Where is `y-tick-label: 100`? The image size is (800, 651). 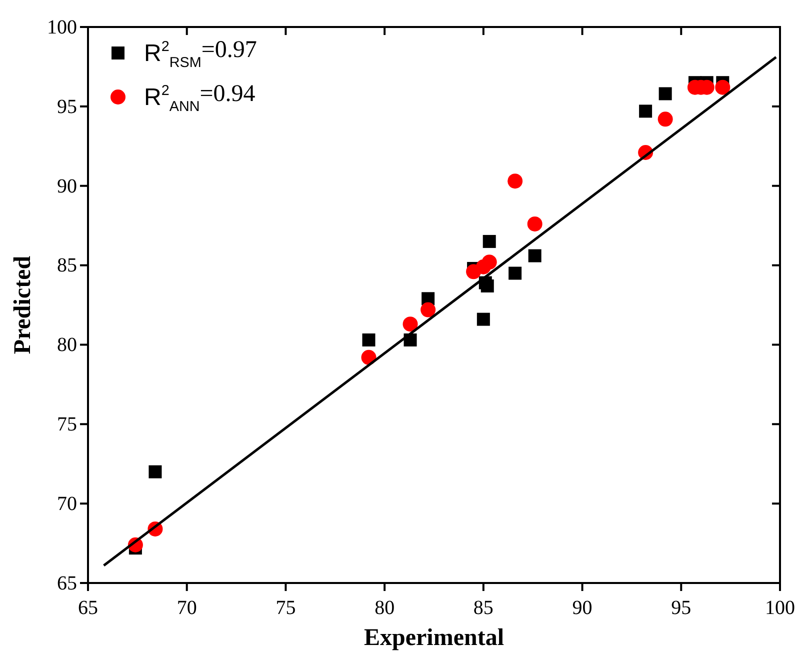 y-tick-label: 100 is located at coordinates (62, 27).